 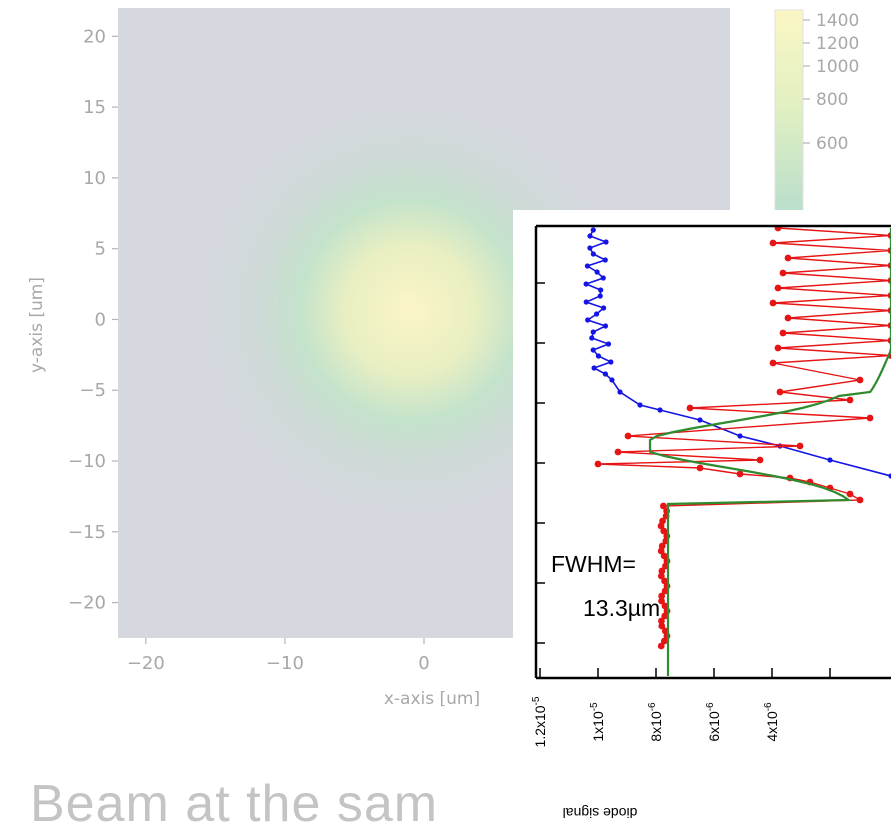 What do you see at coordinates (94, 107) in the screenshot?
I see `heatmap-y-tick-label: 15` at bounding box center [94, 107].